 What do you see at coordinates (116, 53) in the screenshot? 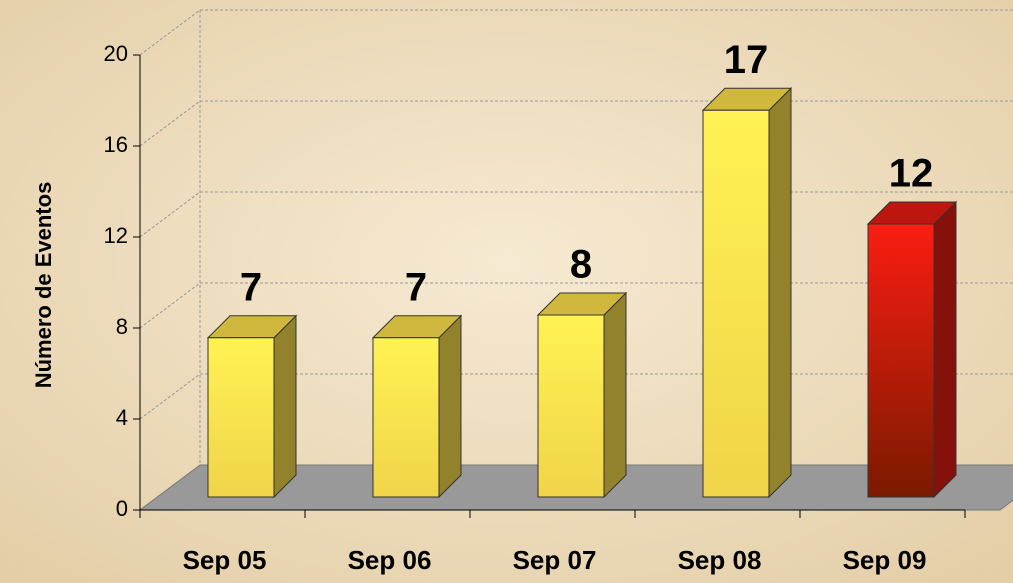
I see `y-tick-label: 20` at bounding box center [116, 53].